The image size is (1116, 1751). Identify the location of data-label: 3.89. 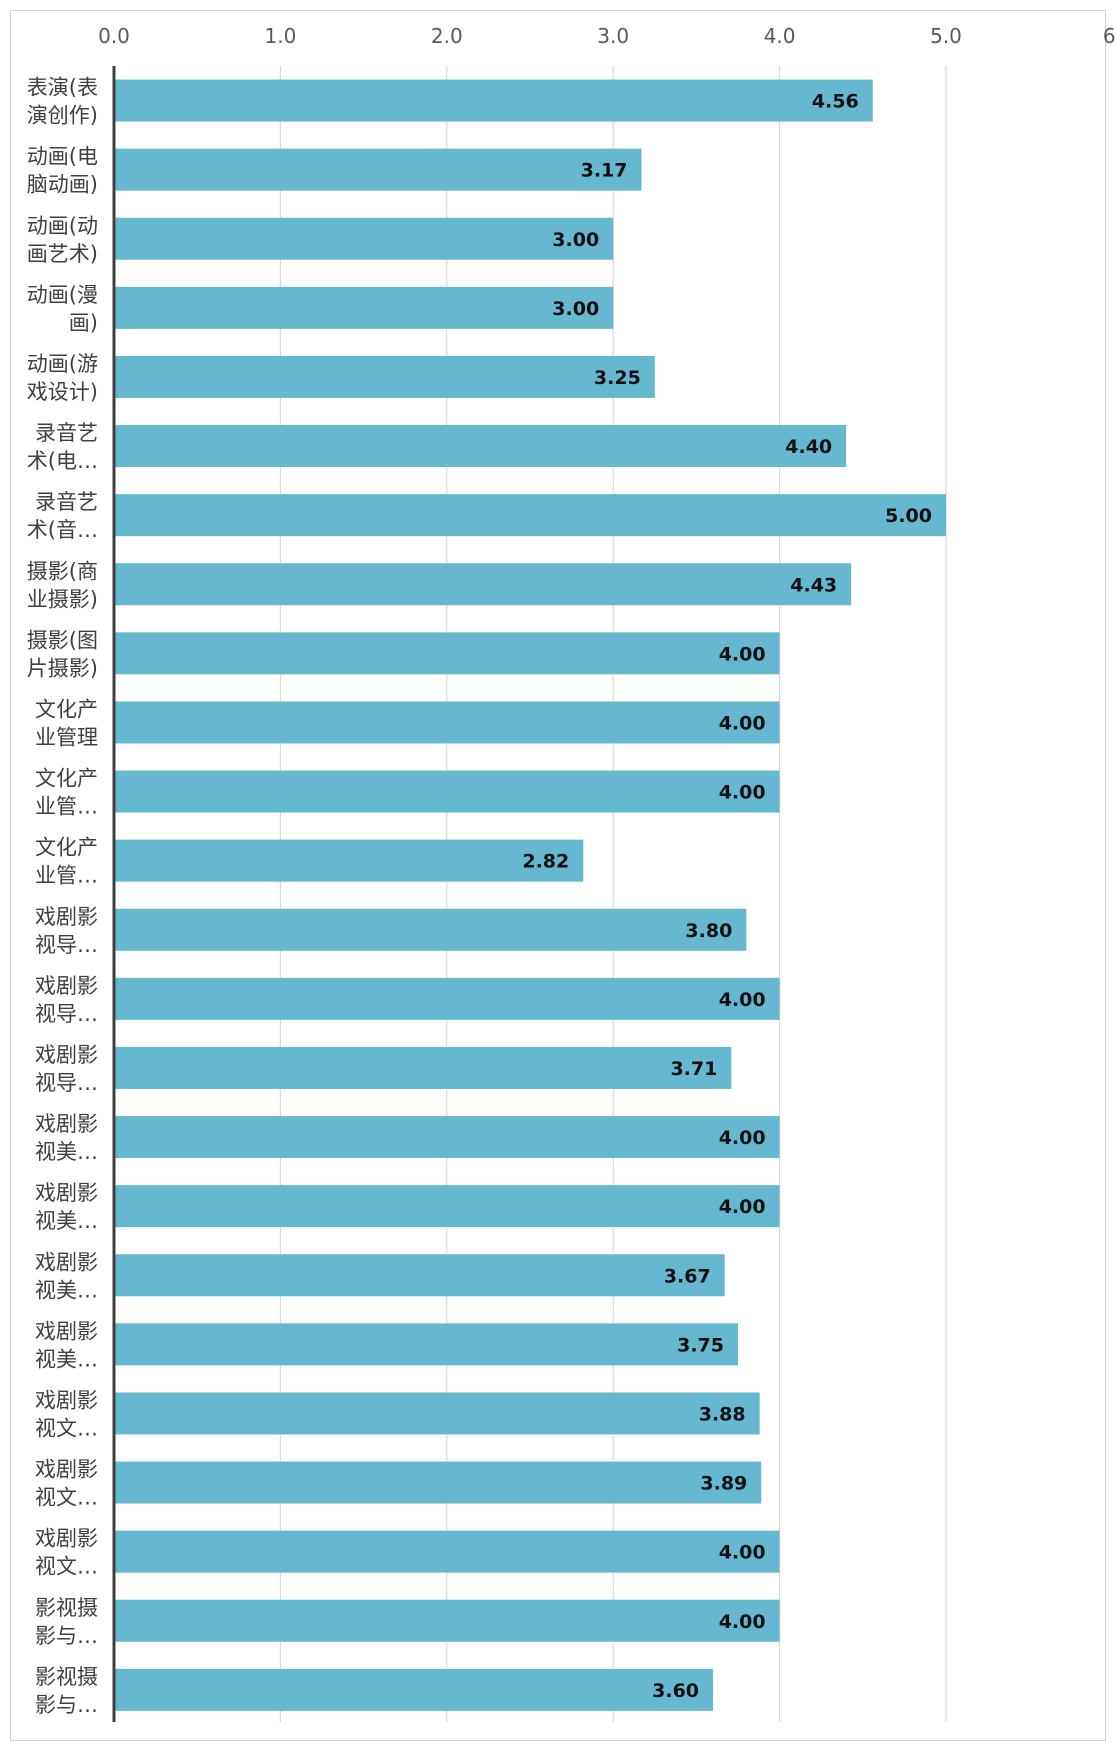
(723, 1484).